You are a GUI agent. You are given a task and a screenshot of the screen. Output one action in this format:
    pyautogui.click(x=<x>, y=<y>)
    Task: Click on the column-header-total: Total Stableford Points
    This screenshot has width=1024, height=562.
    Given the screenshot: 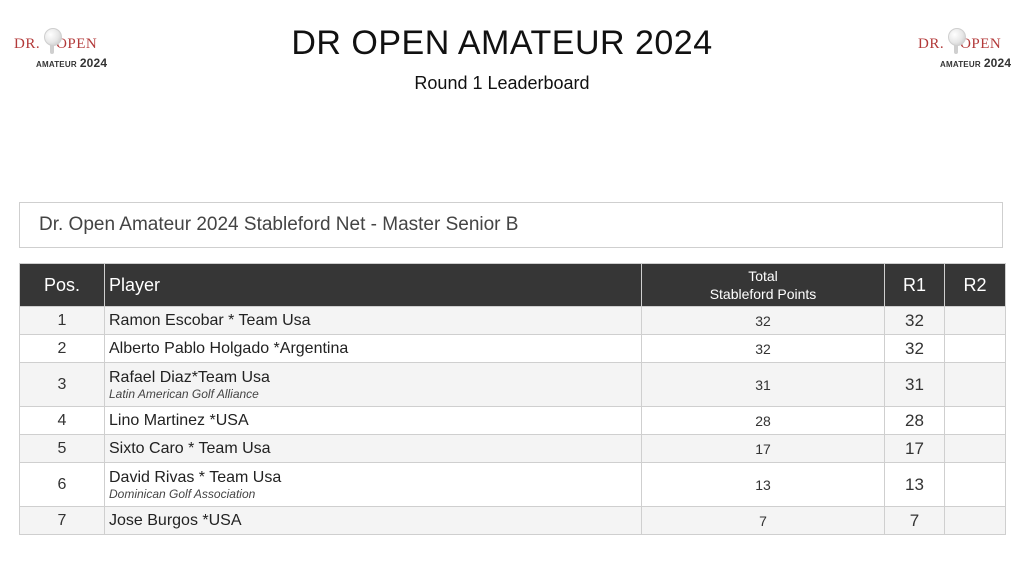 What is the action you would take?
    pyautogui.click(x=763, y=285)
    